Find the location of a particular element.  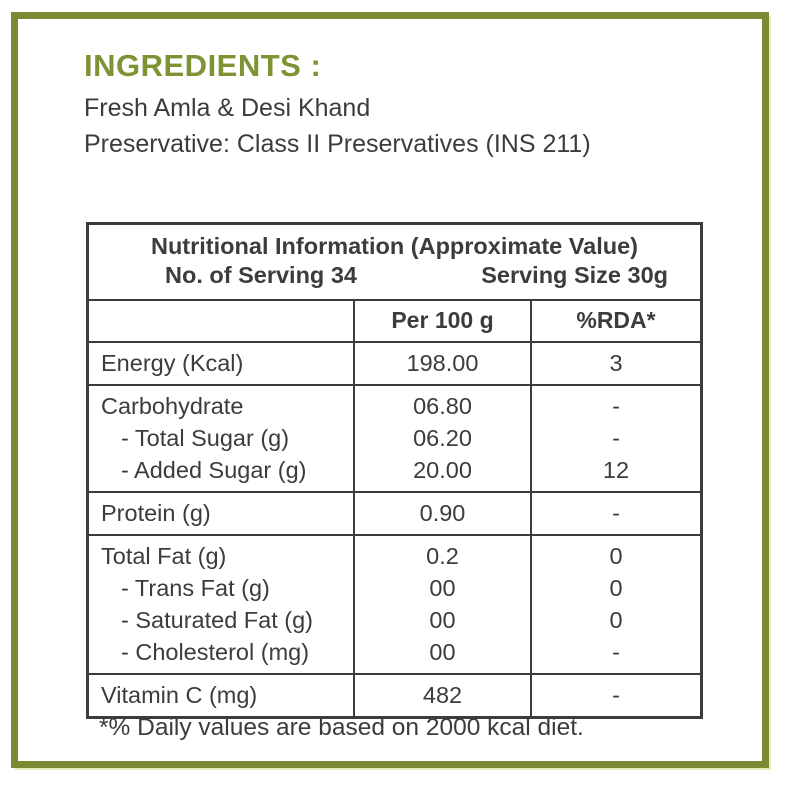

per-100g-value: 482 is located at coordinates (442, 695).